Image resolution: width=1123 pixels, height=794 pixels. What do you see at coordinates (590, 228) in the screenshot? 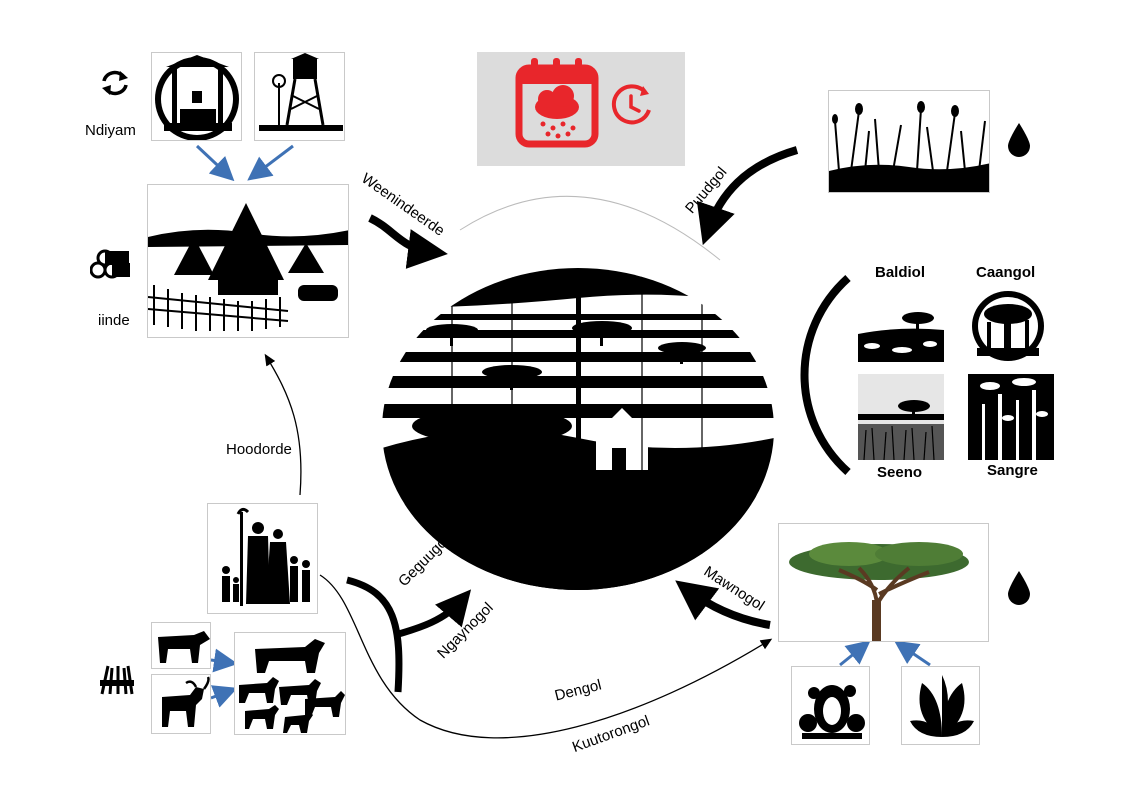
I see `circle-top-arc` at bounding box center [590, 228].